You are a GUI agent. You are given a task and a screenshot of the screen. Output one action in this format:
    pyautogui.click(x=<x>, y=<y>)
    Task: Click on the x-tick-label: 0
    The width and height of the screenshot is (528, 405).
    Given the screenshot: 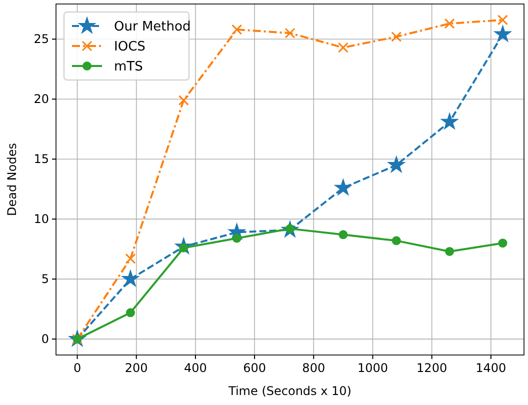 What is the action you would take?
    pyautogui.click(x=77, y=368)
    